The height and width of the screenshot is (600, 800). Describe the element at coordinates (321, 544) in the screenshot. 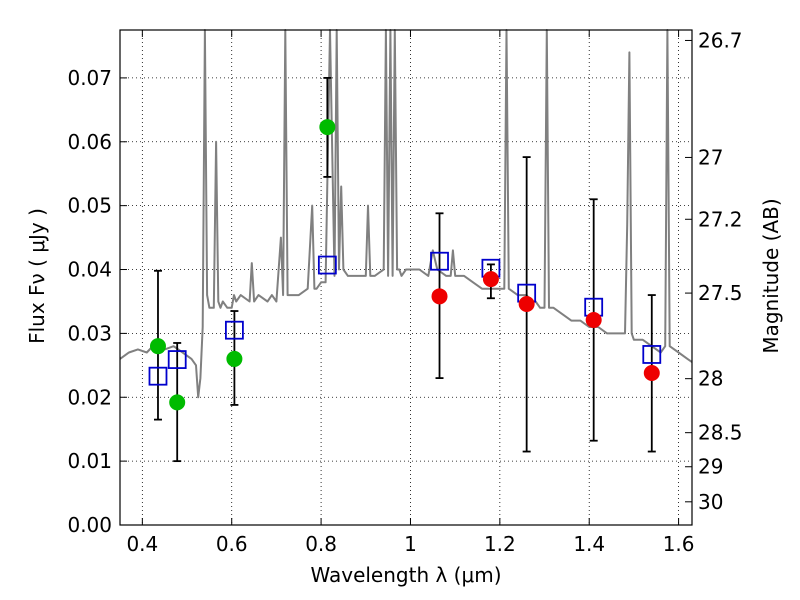

I see `x-tick-label: 0.8` at that location.